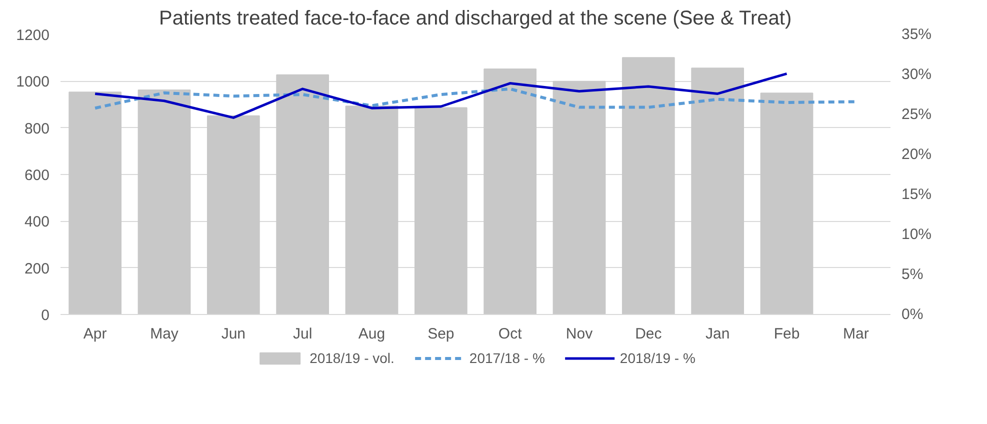  Describe the element at coordinates (917, 34) in the screenshot. I see `y2-tick-label: 35%` at that location.